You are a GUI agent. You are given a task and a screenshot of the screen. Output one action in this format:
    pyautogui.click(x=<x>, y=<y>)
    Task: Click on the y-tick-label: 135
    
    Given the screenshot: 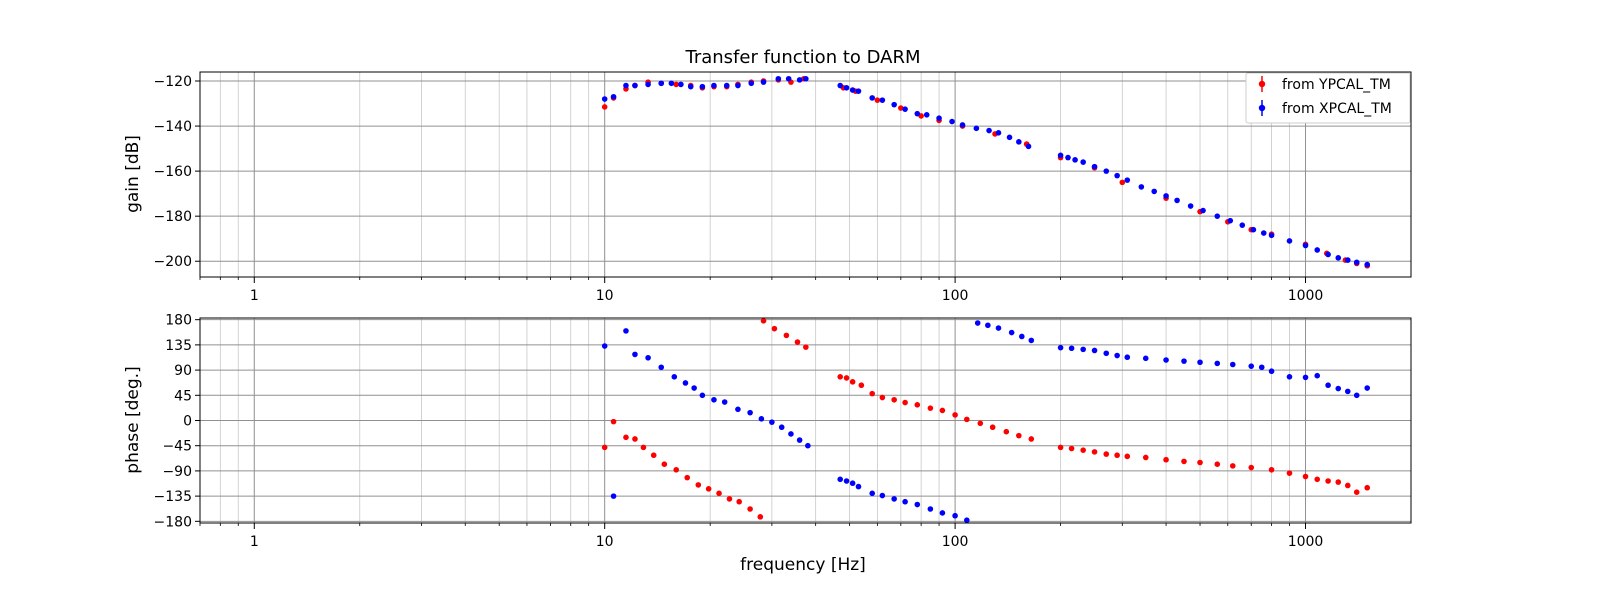 What is the action you would take?
    pyautogui.click(x=178, y=346)
    